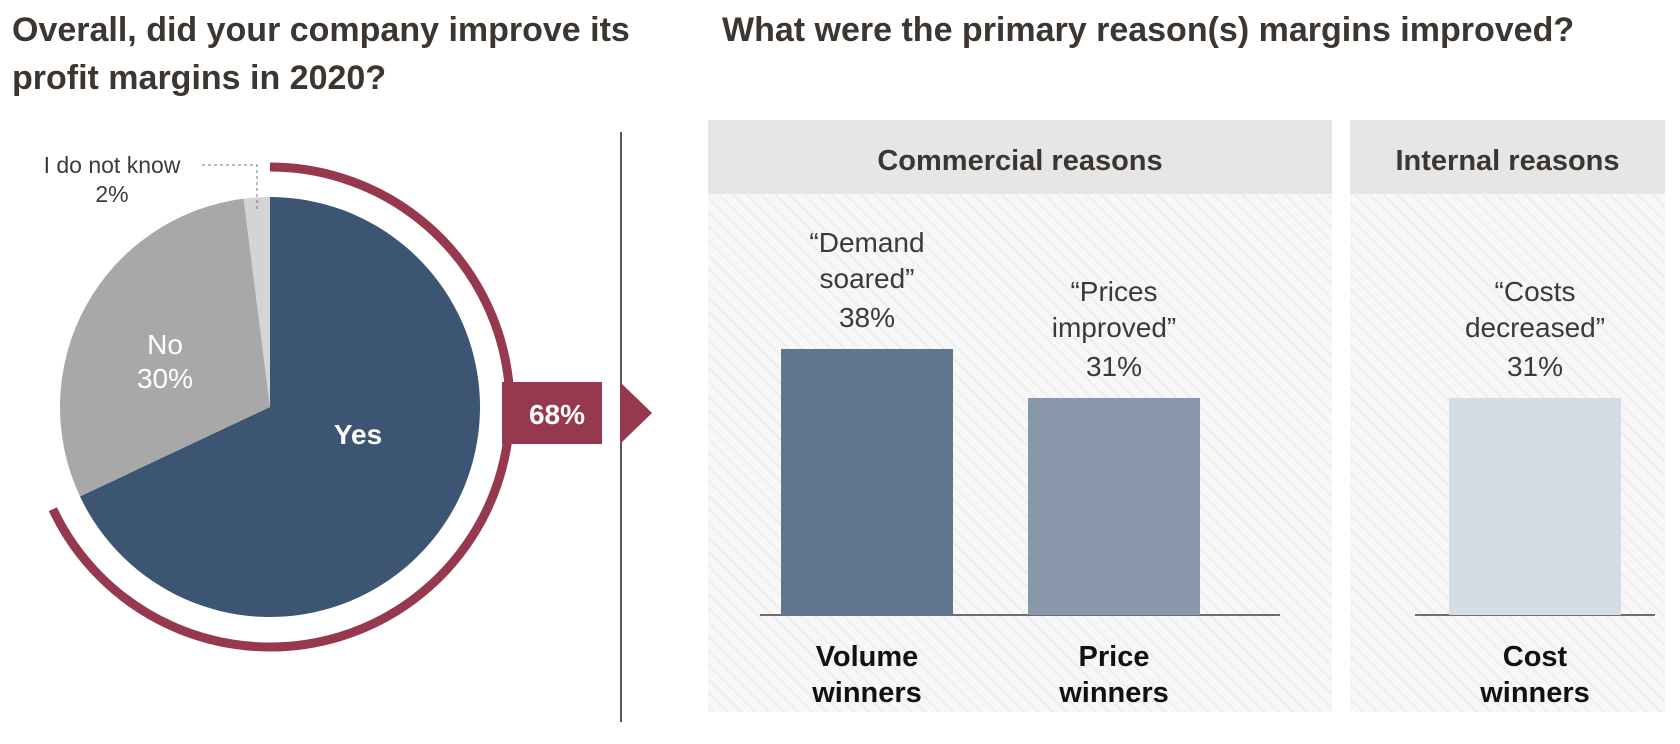 The image size is (1680, 744). What do you see at coordinates (557, 414) in the screenshot?
I see `callout-value: 68%` at bounding box center [557, 414].